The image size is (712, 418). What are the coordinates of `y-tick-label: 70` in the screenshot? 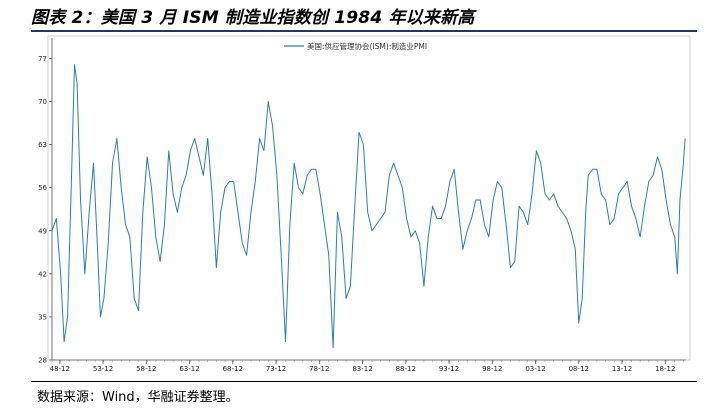 It's located at (42, 102).